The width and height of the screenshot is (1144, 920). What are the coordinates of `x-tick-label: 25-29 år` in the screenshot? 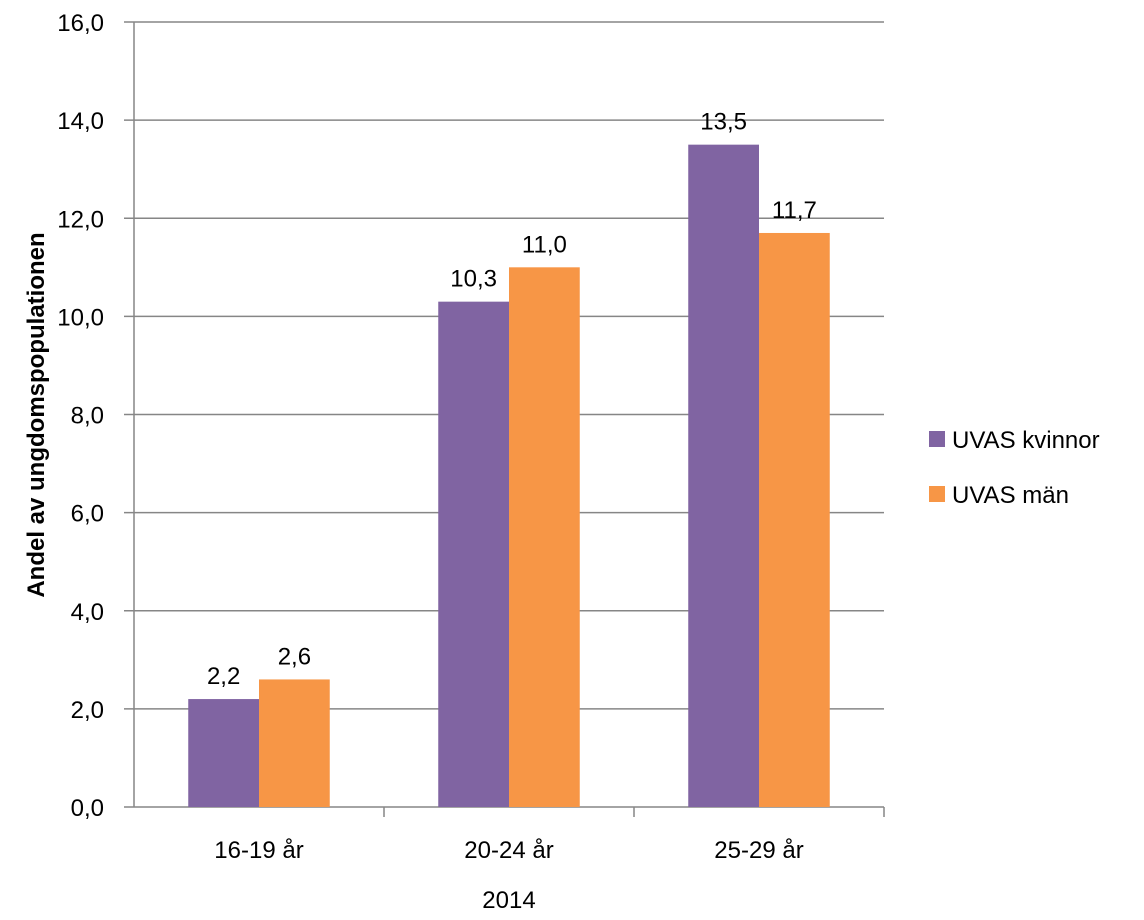 It's located at (758, 850).